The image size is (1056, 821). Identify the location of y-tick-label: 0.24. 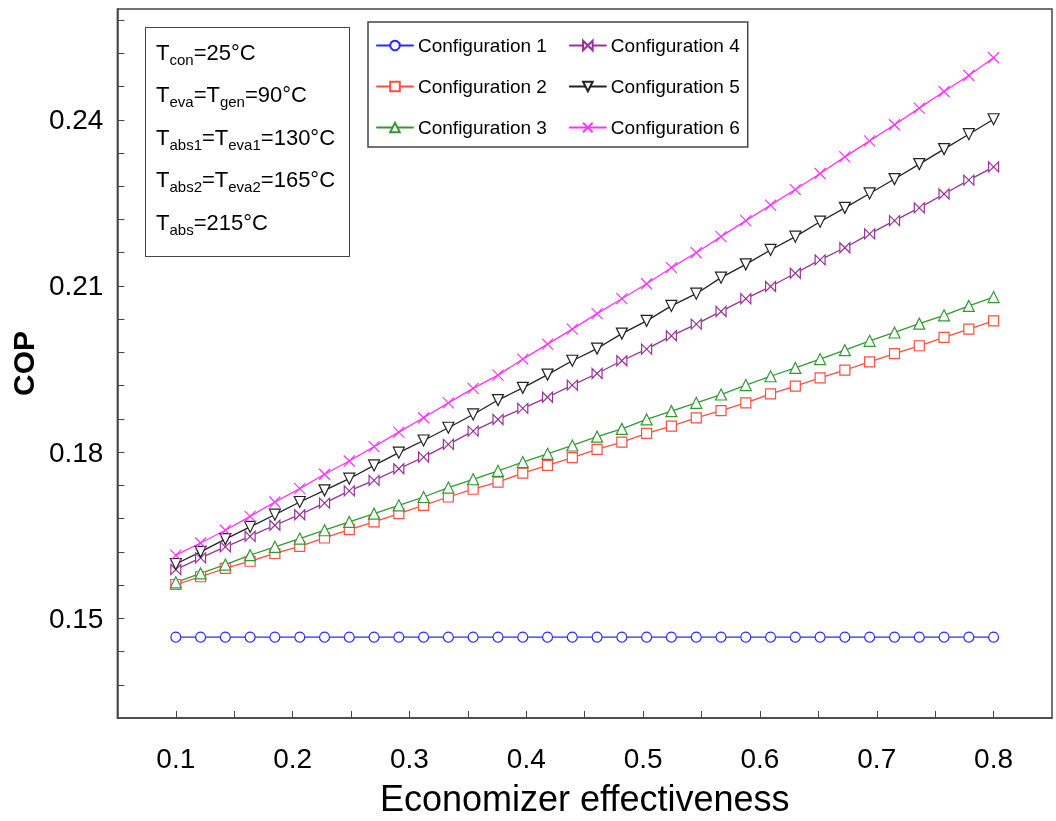
(76, 120).